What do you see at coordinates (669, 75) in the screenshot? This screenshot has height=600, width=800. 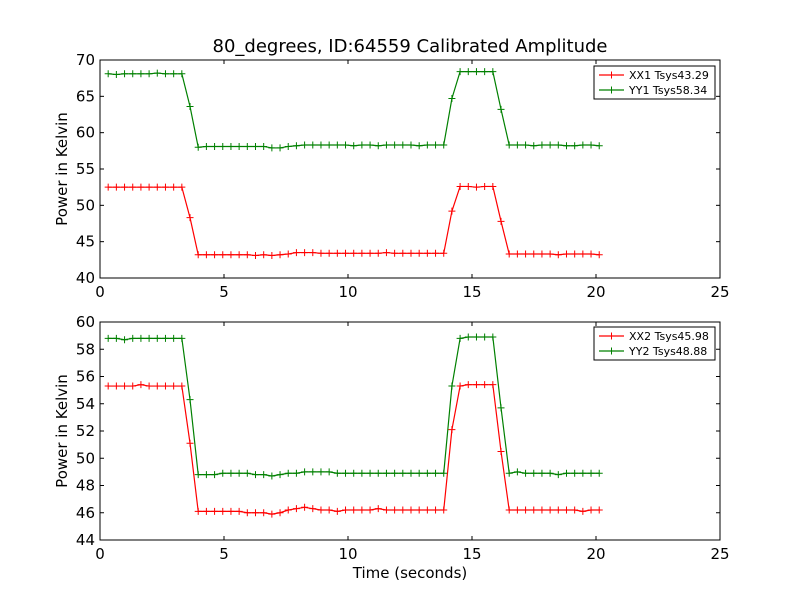 I see `top-legend-label-xx1: XX1 Tsys43.29` at bounding box center [669, 75].